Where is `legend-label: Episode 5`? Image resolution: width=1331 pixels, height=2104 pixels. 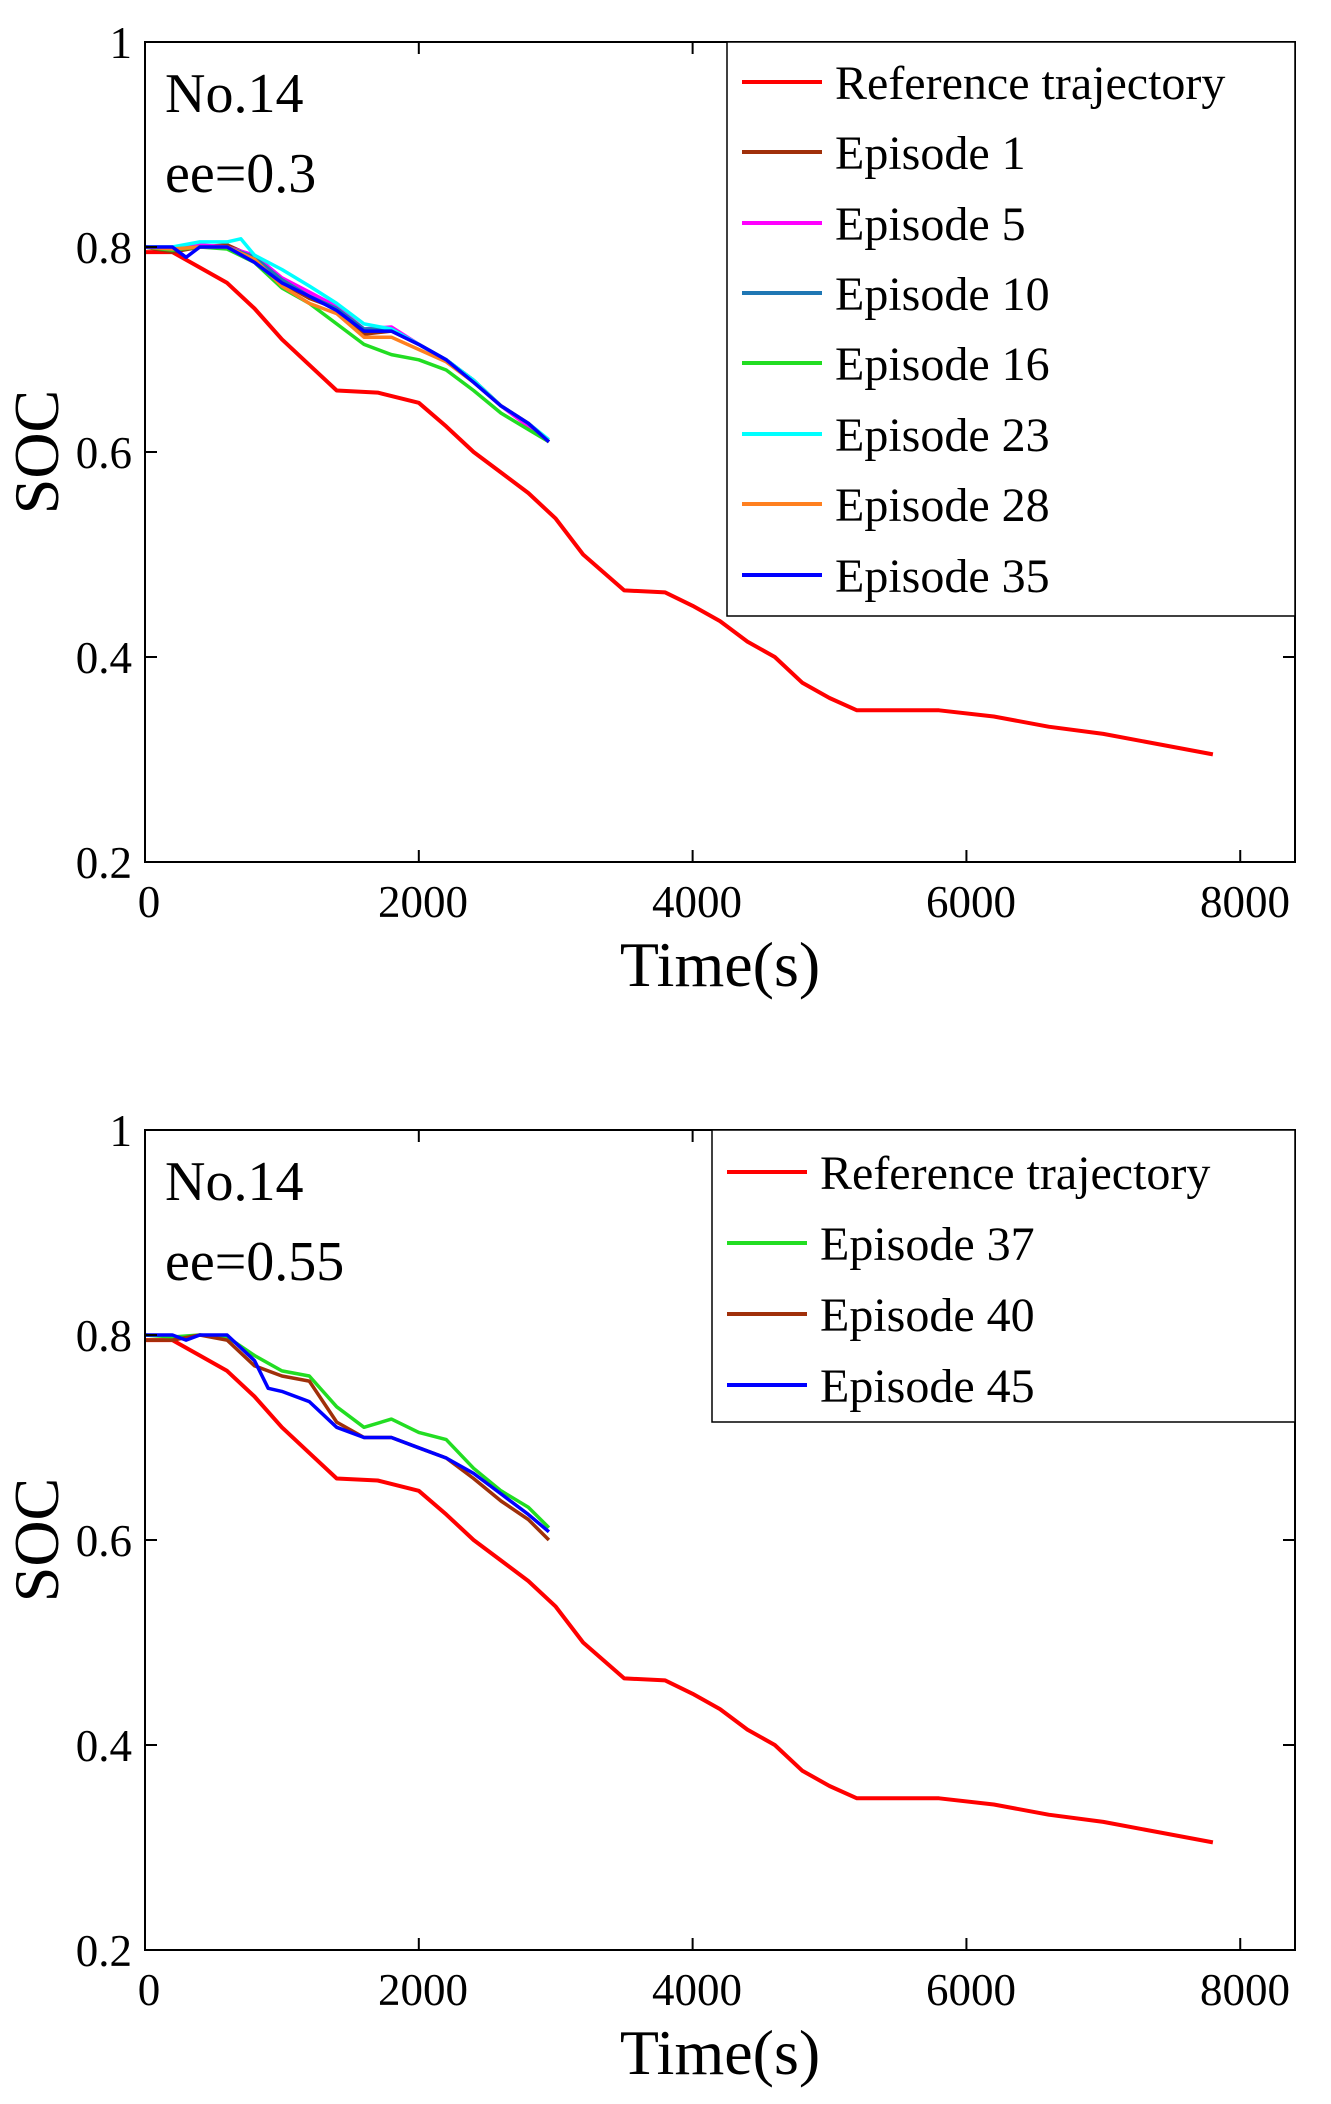 legend-label: Episode 5 is located at coordinates (930, 224).